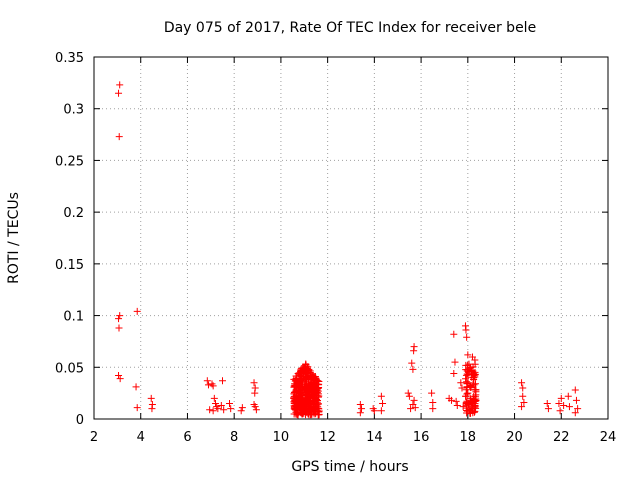 This screenshot has height=480, width=640. What do you see at coordinates (69, 368) in the screenshot?
I see `y-tick-label: 0.05` at bounding box center [69, 368].